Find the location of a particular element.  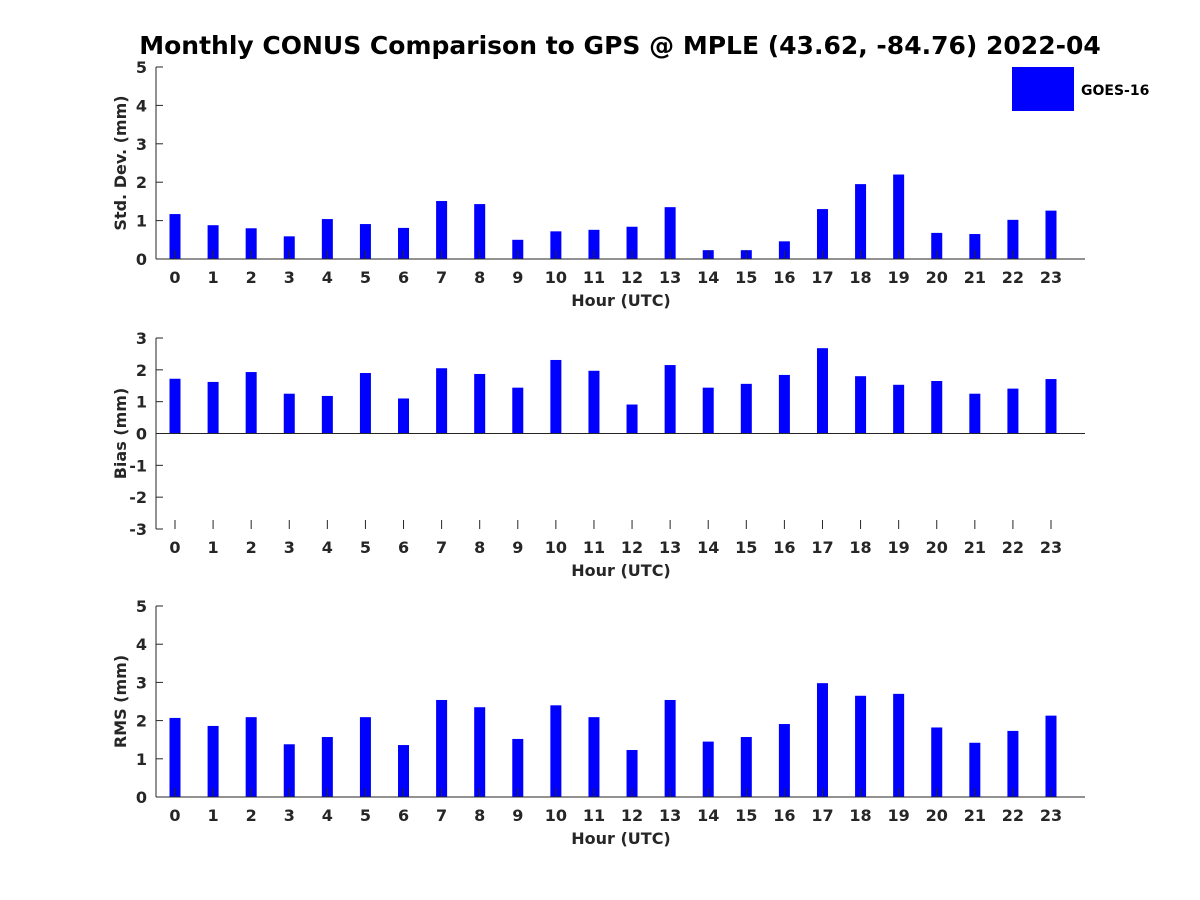

x-tick-label: 1 is located at coordinates (213, 815).